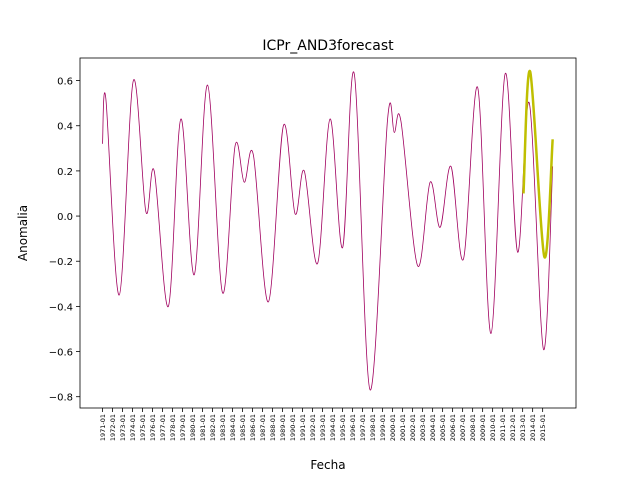 This screenshot has width=640, height=484. I want to click on x-tick-label: 1990-01, so click(293, 427).